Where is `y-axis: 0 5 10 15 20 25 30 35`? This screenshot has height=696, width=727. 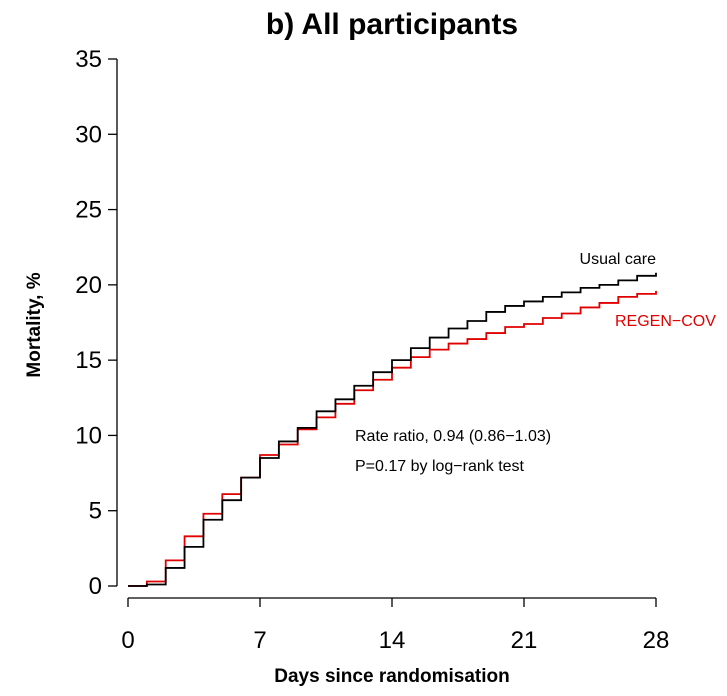 y-axis: 0 5 10 15 20 25 30 35 is located at coordinates (96, 323).